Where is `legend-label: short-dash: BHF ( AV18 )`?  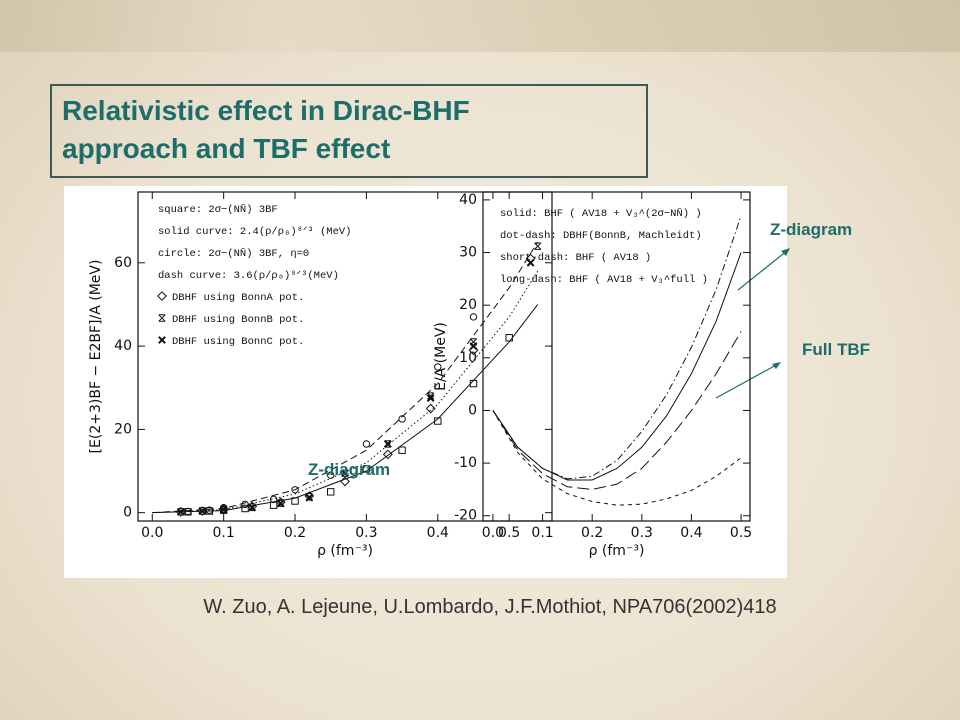 legend-label: short-dash: BHF ( AV18 ) is located at coordinates (575, 258).